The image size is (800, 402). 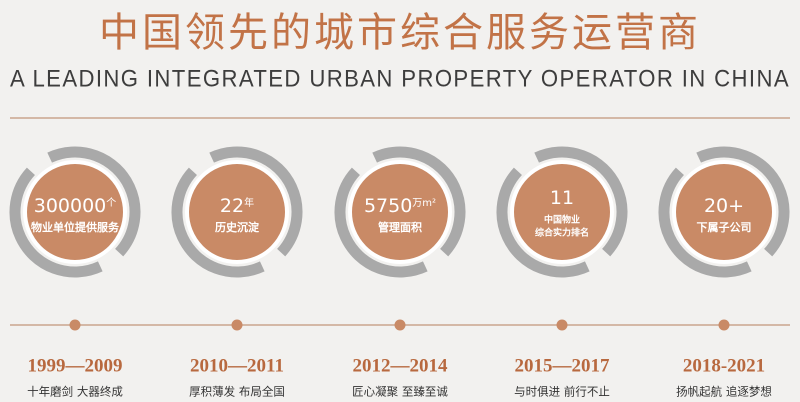 I want to click on stat-desc: 下属子公司, so click(x=724, y=227).